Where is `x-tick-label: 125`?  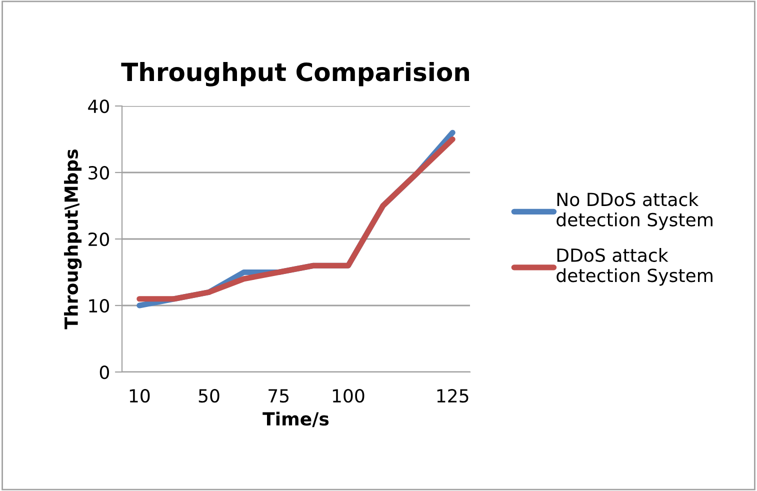
x-tick-label: 125 is located at coordinates (452, 395).